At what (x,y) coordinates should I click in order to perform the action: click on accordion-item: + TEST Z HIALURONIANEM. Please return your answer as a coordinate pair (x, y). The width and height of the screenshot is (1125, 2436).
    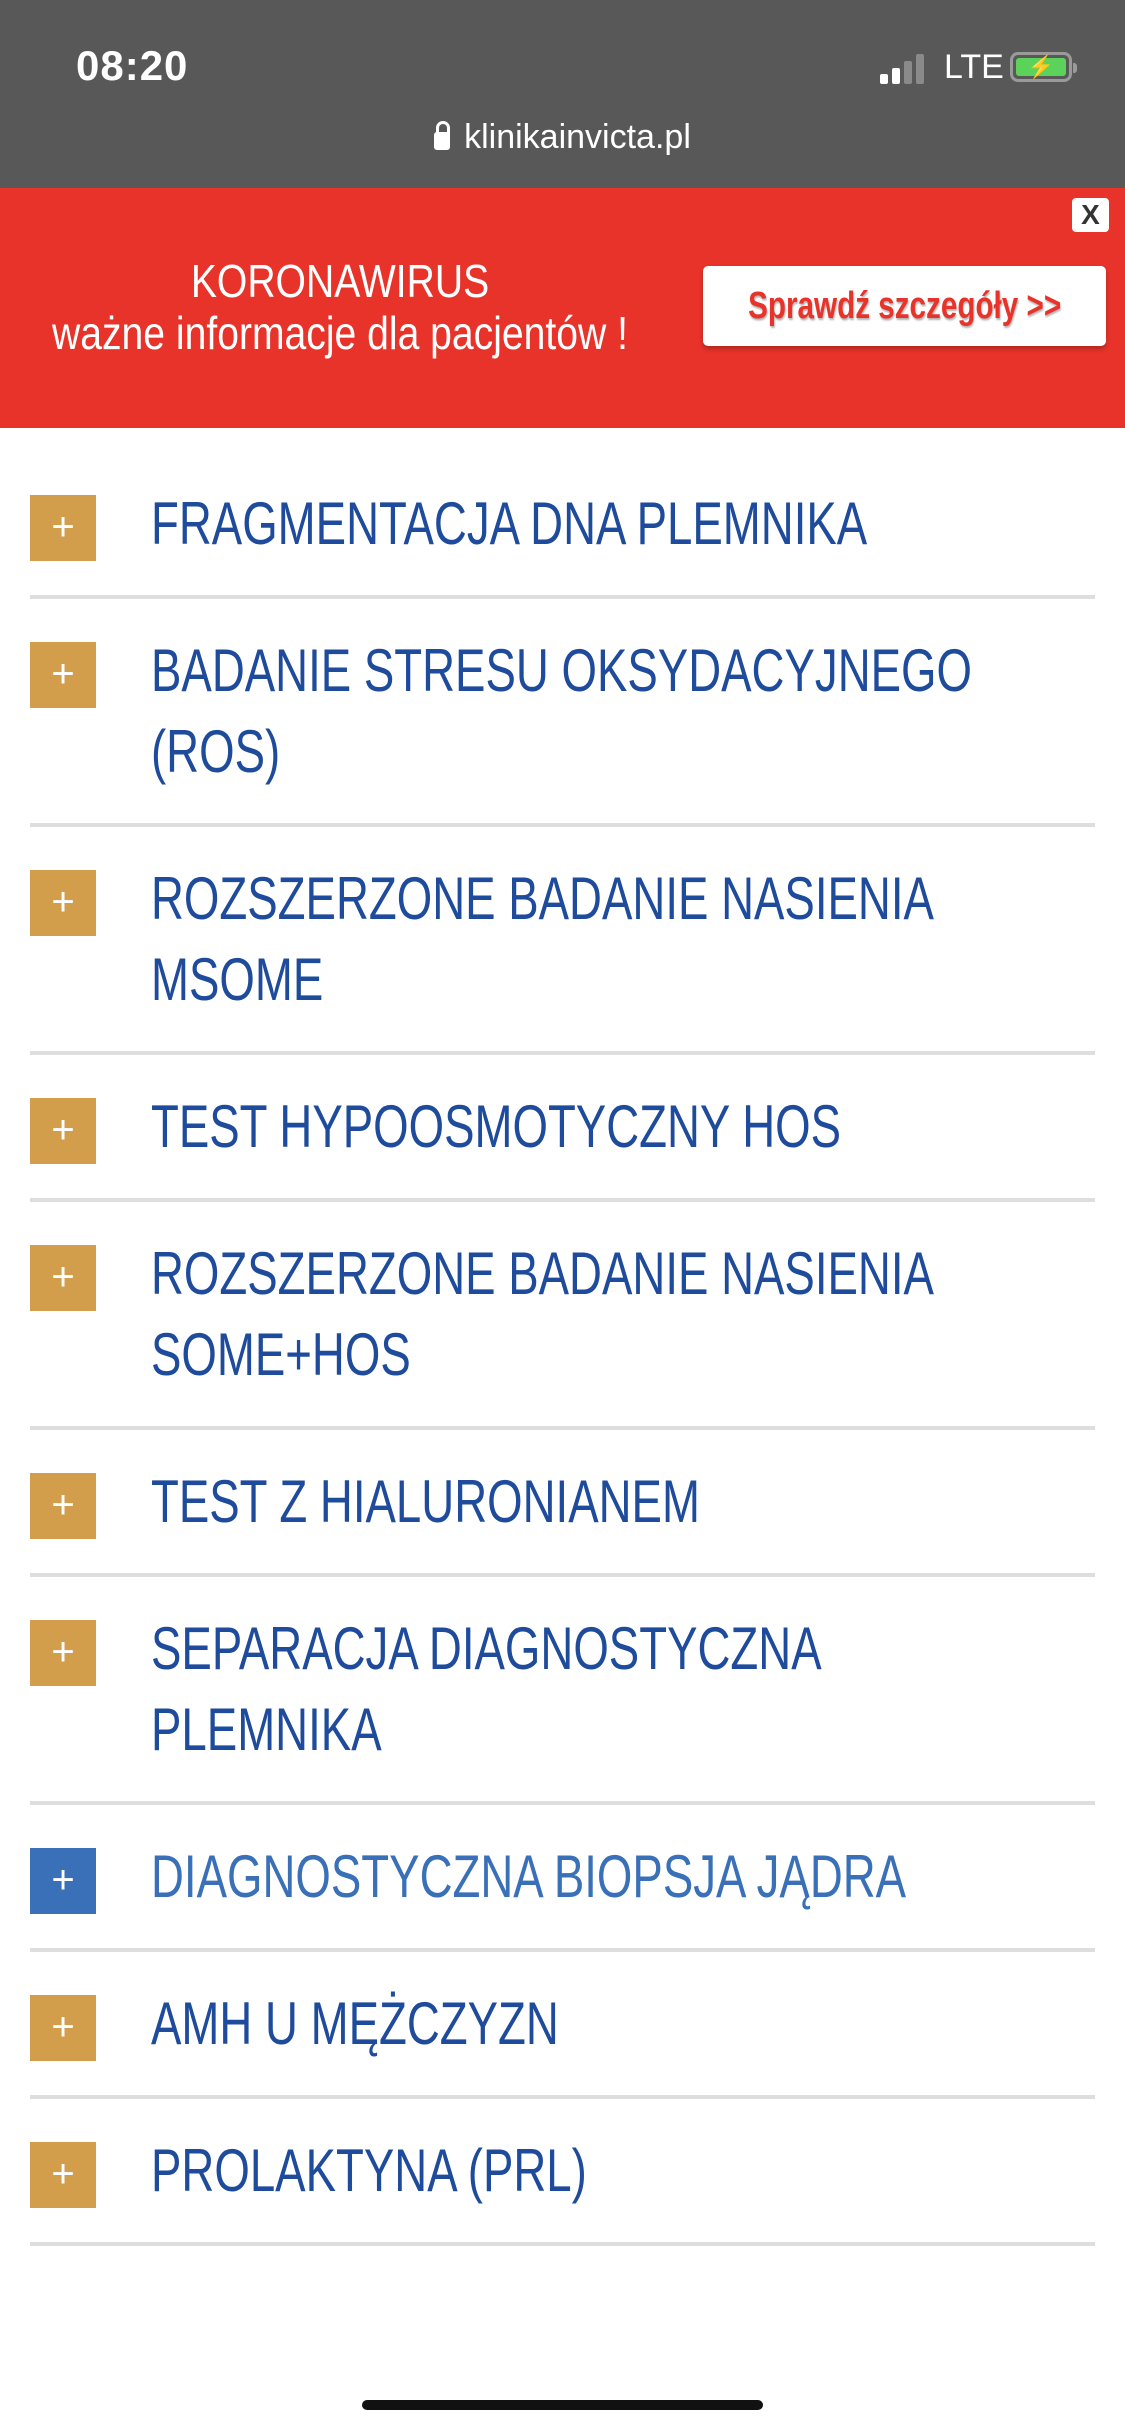
    Looking at the image, I should click on (562, 1503).